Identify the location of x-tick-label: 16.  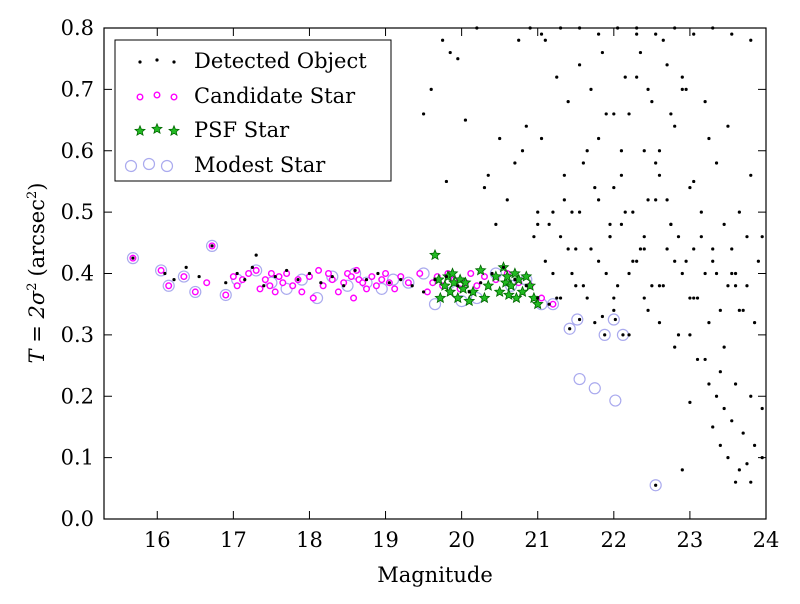
(157, 540).